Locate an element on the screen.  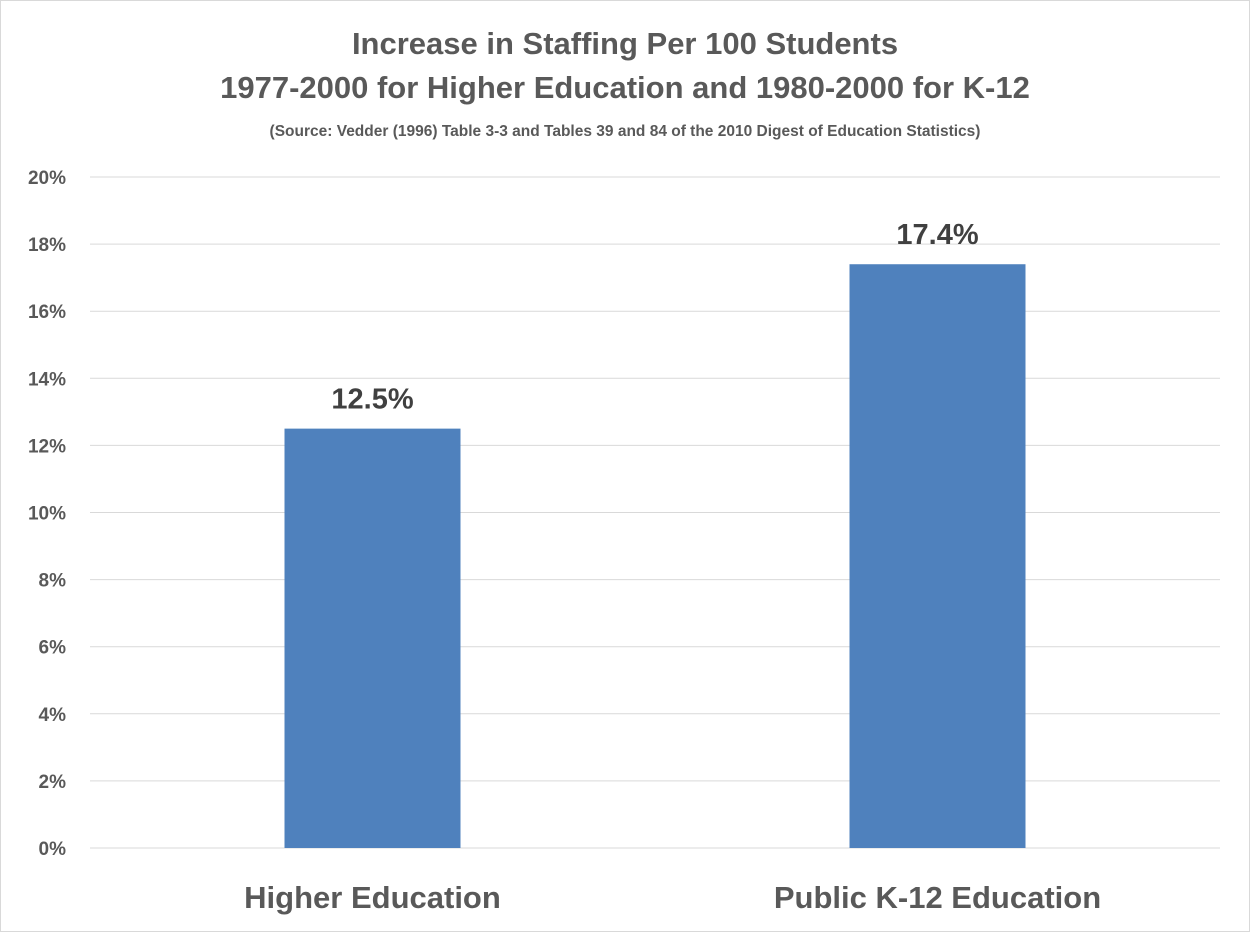
data-label: 17.4% is located at coordinates (937, 235).